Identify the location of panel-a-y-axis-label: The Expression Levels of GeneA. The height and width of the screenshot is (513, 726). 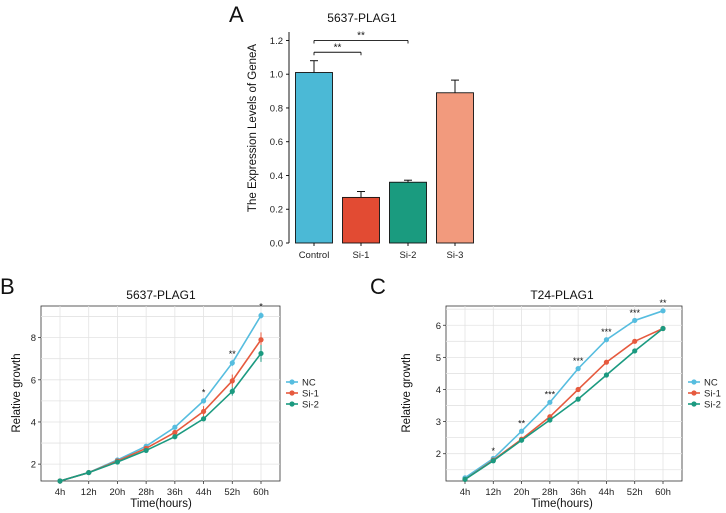
(253, 128).